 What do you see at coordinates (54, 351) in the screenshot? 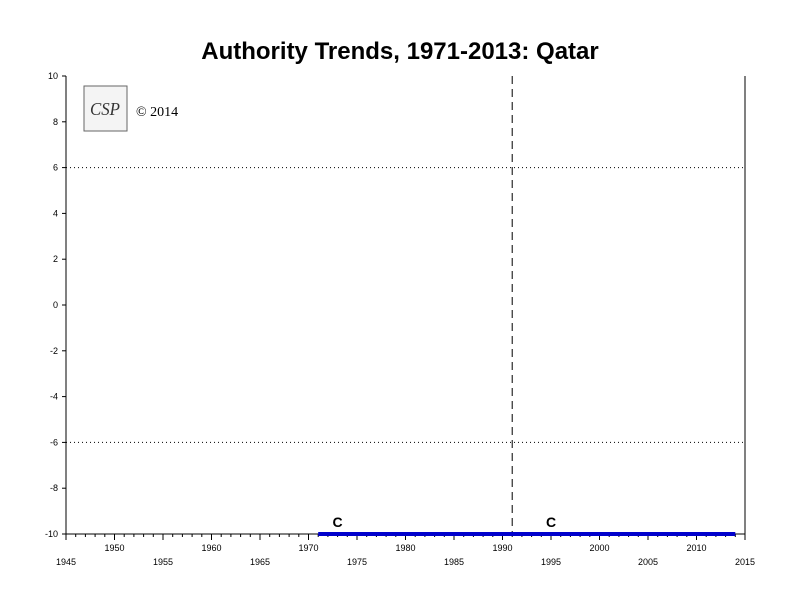
I see `y-tick-label: -2` at bounding box center [54, 351].